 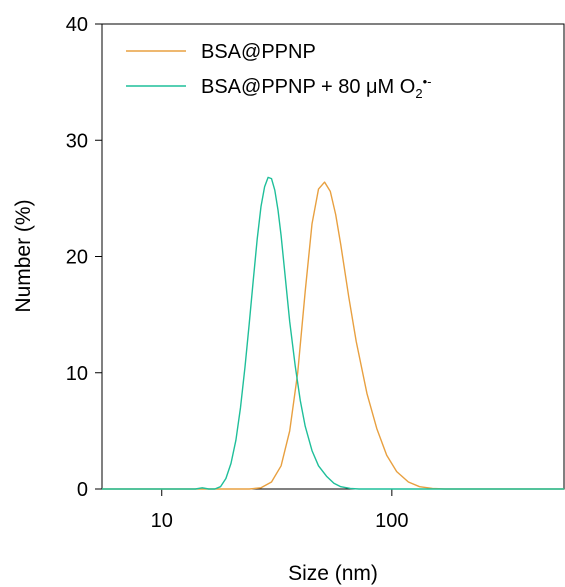 What do you see at coordinates (162, 521) in the screenshot?
I see `x-tick-label: 10` at bounding box center [162, 521].